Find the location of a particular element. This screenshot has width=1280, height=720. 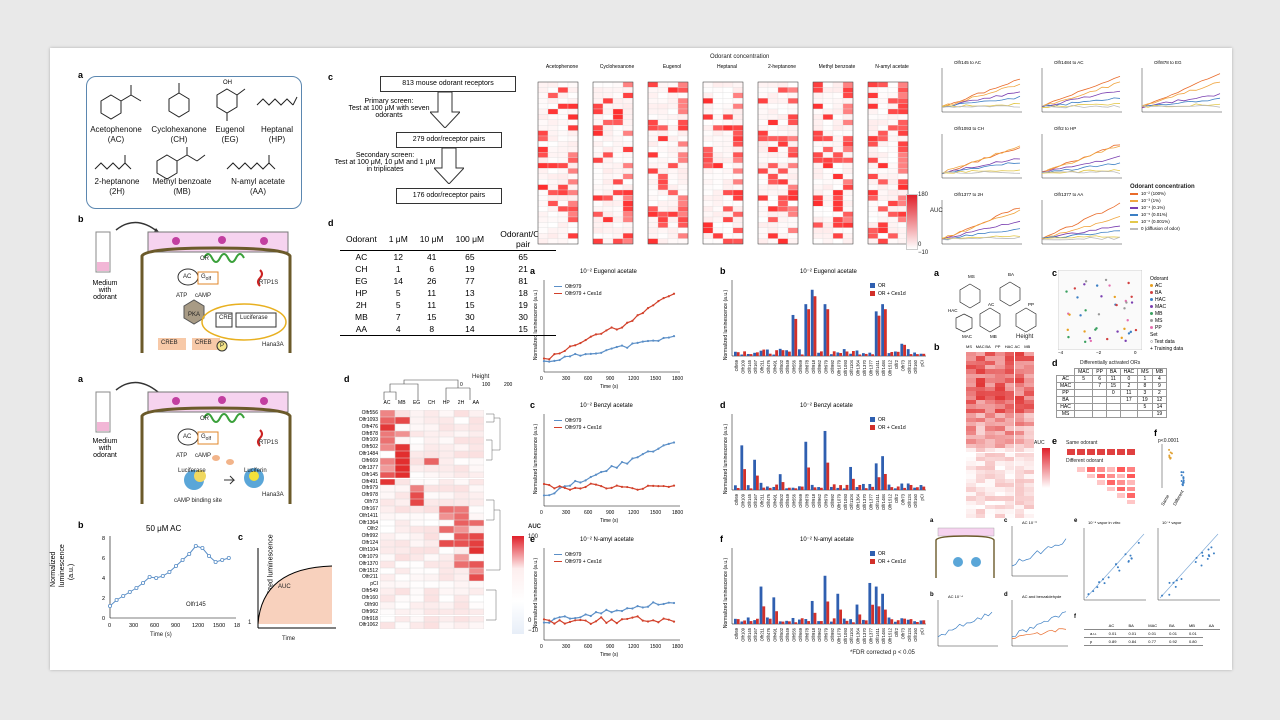

fig5-d-cell: AC is located at coordinates (1065, 379).